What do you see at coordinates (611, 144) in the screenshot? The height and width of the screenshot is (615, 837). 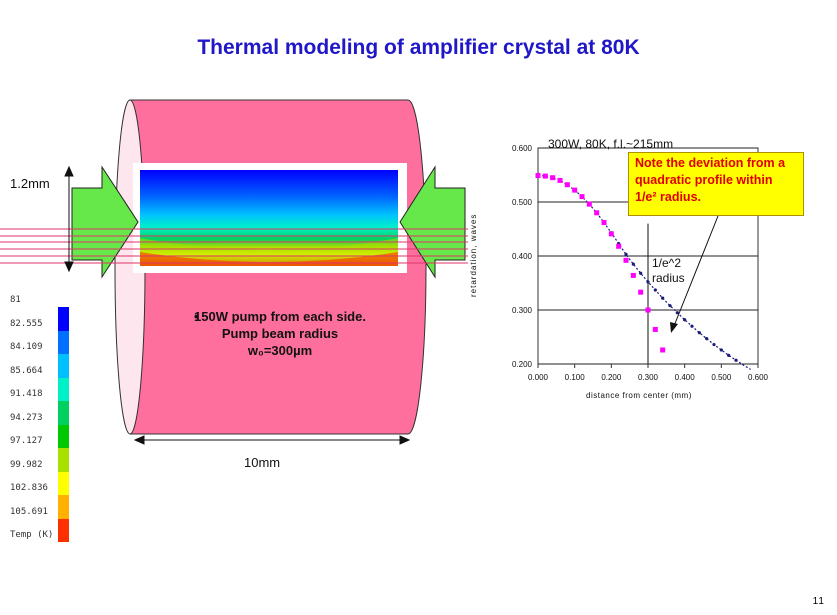 I see `chart-title: 300W, 80K, f.l.~215mm` at bounding box center [611, 144].